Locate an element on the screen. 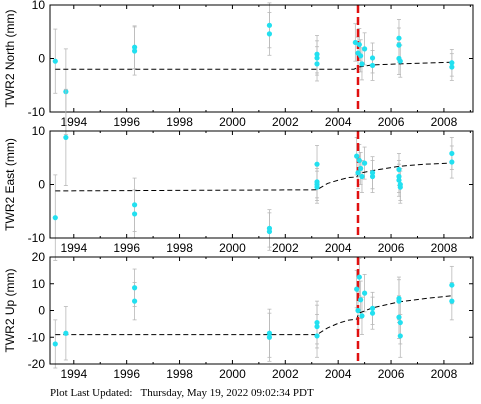 The width and height of the screenshot is (481, 404). x-tick-label-north-2000: 2000 is located at coordinates (232, 122).